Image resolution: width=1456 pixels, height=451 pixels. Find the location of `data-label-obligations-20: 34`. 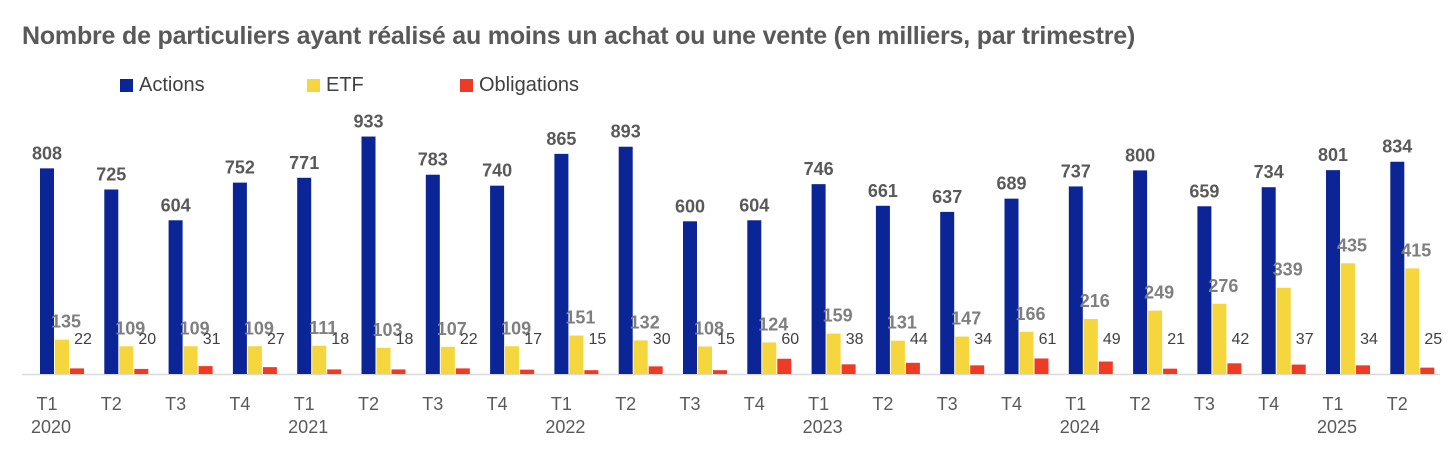

data-label-obligations-20: 34 is located at coordinates (1369, 339).